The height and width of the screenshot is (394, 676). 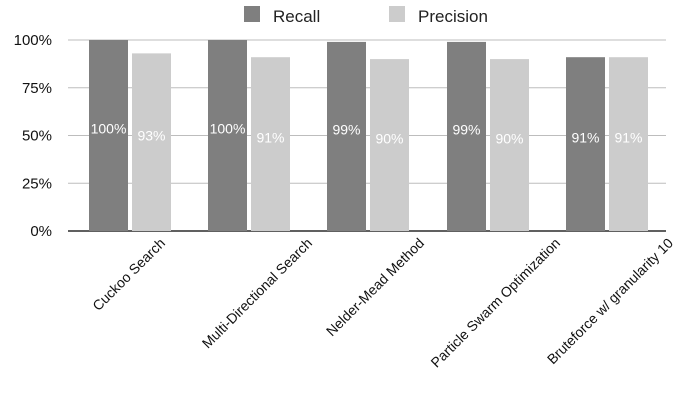 I want to click on data-label-recall-1: 100%, so click(x=228, y=129).